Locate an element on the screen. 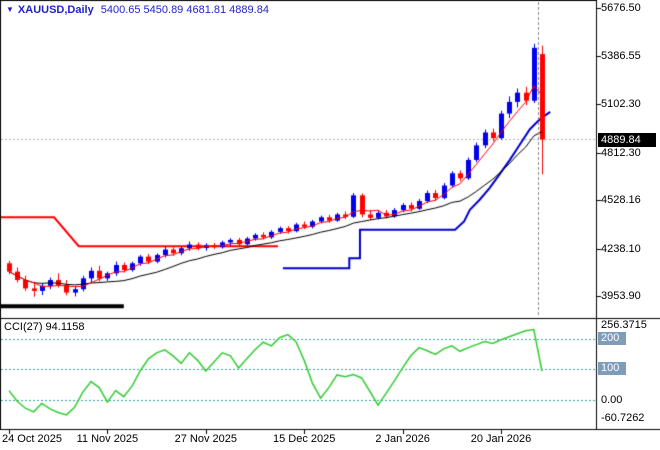  time-axis-label: 2 Jan 2026 is located at coordinates (402, 439).